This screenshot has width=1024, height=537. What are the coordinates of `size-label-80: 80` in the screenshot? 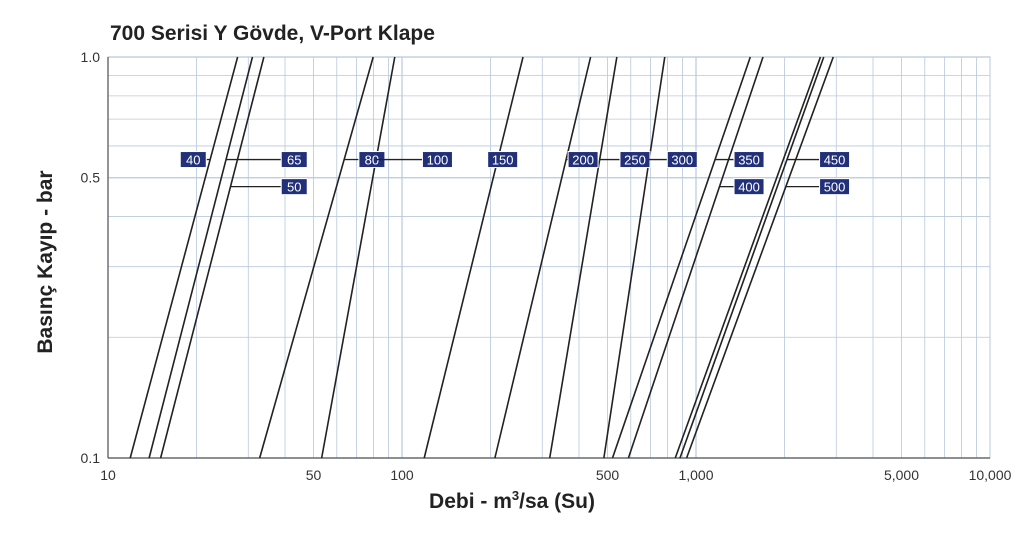 It's located at (372, 160).